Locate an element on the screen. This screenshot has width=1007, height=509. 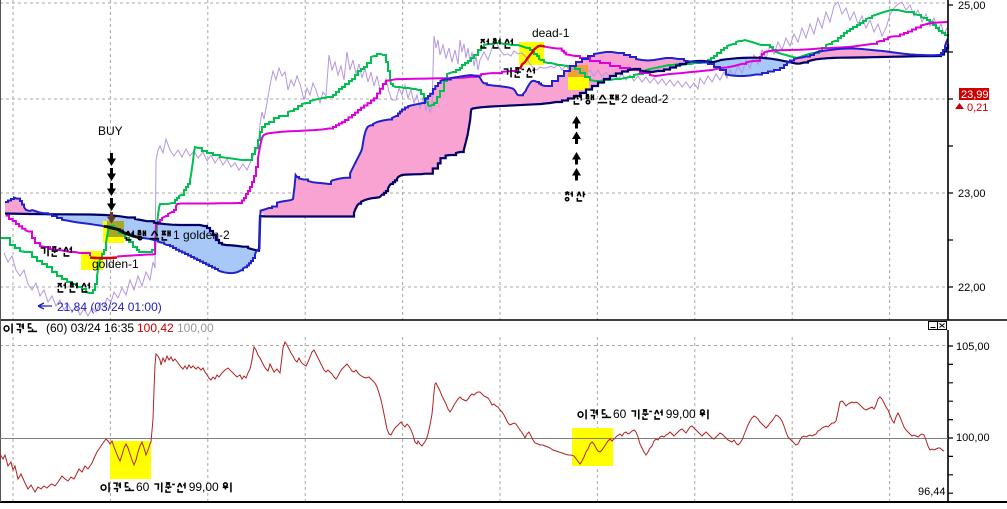
svg-text: (60) 03/24 16:35 is located at coordinates (90, 328).